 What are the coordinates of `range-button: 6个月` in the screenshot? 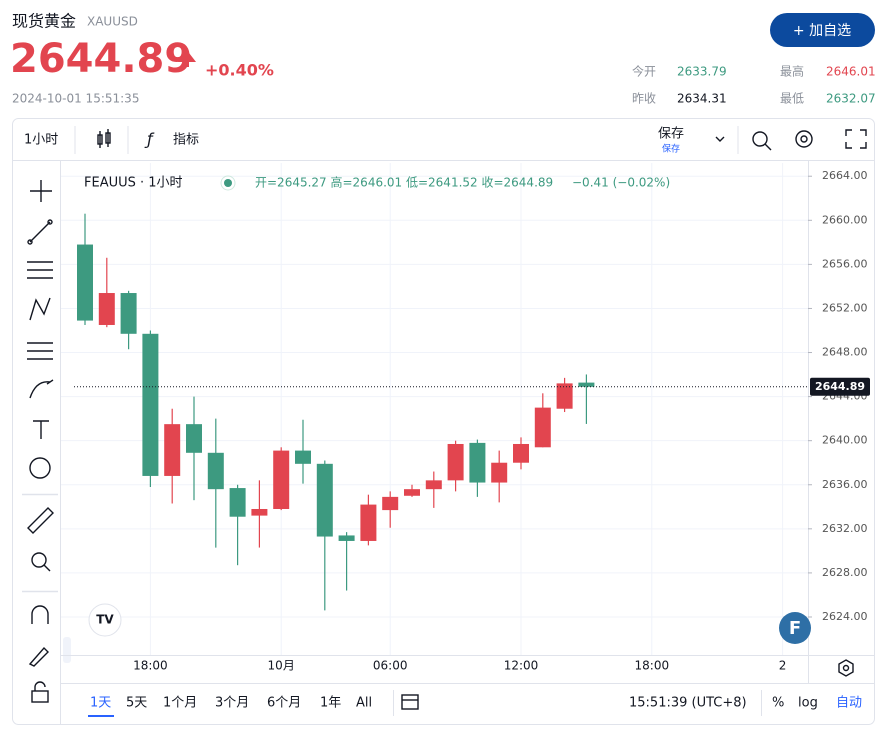 It's located at (284, 703).